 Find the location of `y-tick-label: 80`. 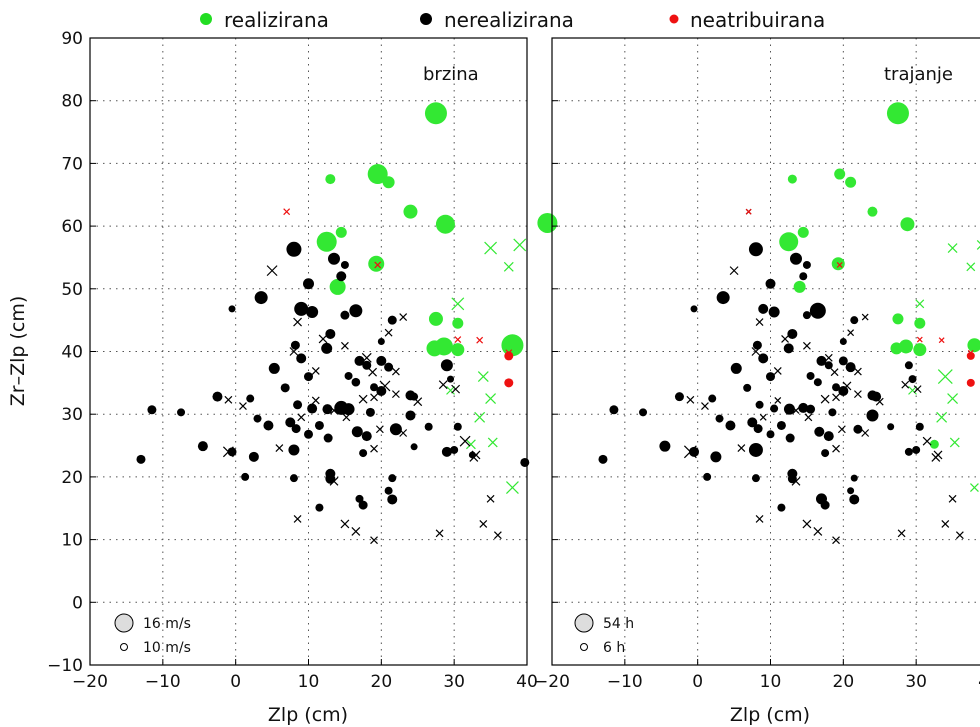

y-tick-label: 80 is located at coordinates (72, 102).